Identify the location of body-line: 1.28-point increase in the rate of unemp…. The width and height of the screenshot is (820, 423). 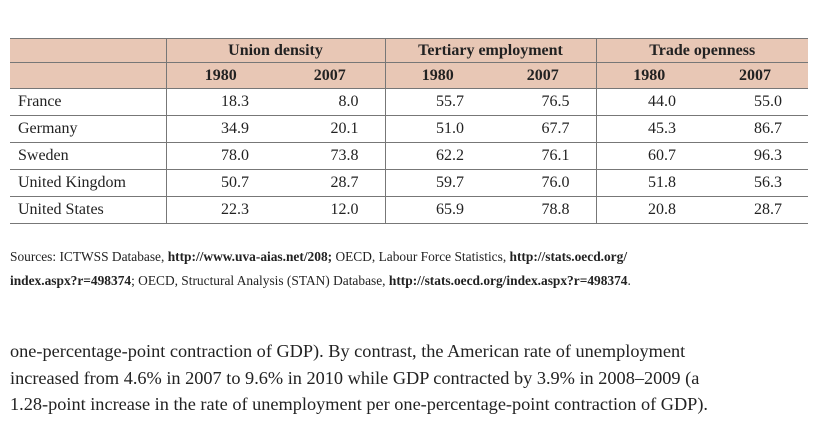
(359, 404).